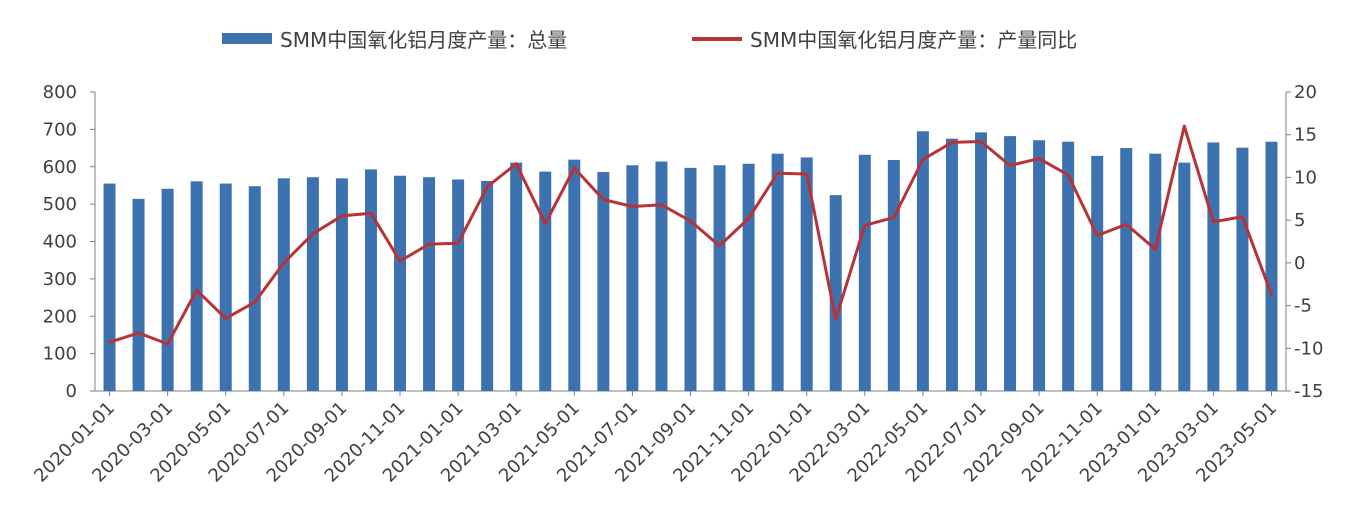 Image resolution: width=1360 pixels, height=526 pixels. What do you see at coordinates (60, 92) in the screenshot?
I see `y-left-tick-label: 800` at bounding box center [60, 92].